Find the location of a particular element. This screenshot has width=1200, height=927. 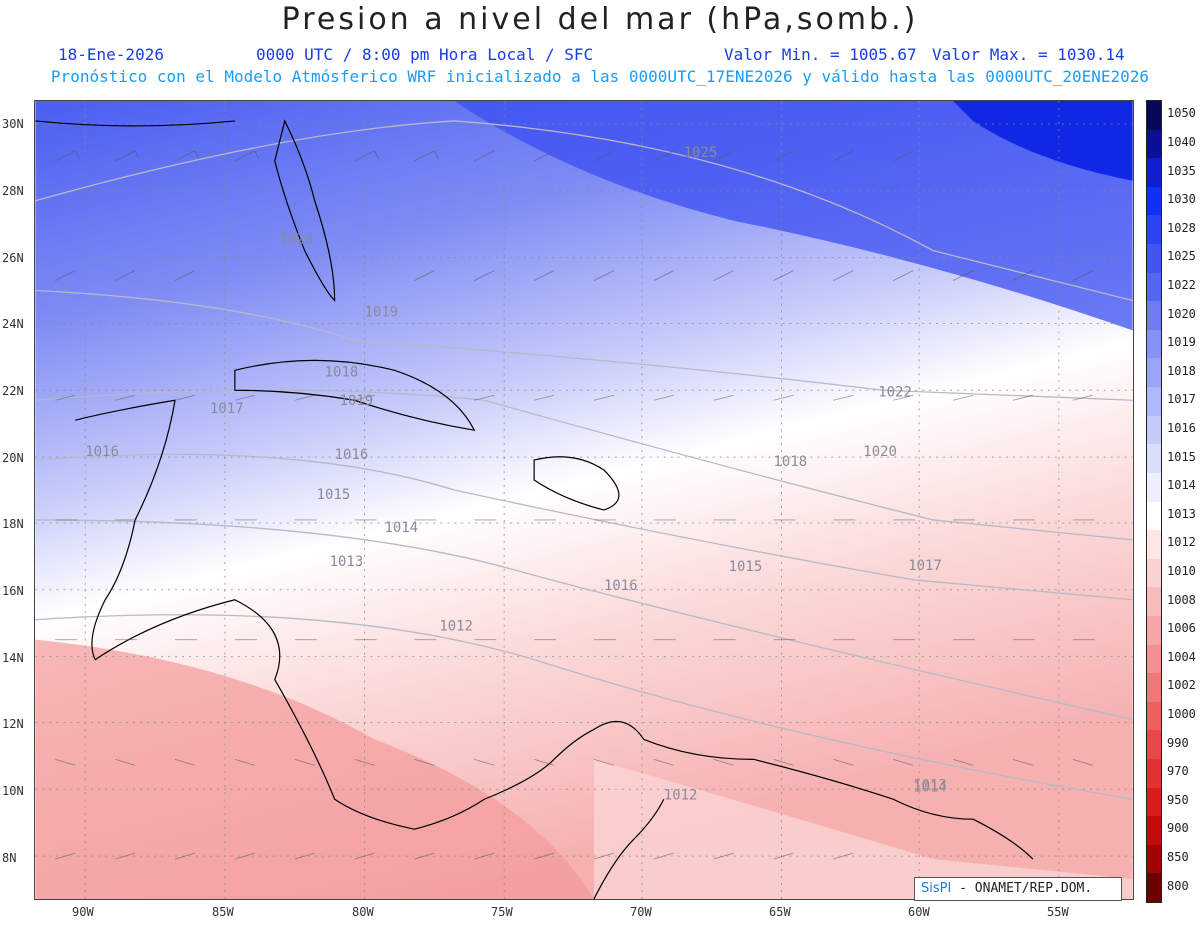

forecast-date: 18-Ene-2026 is located at coordinates (111, 54).